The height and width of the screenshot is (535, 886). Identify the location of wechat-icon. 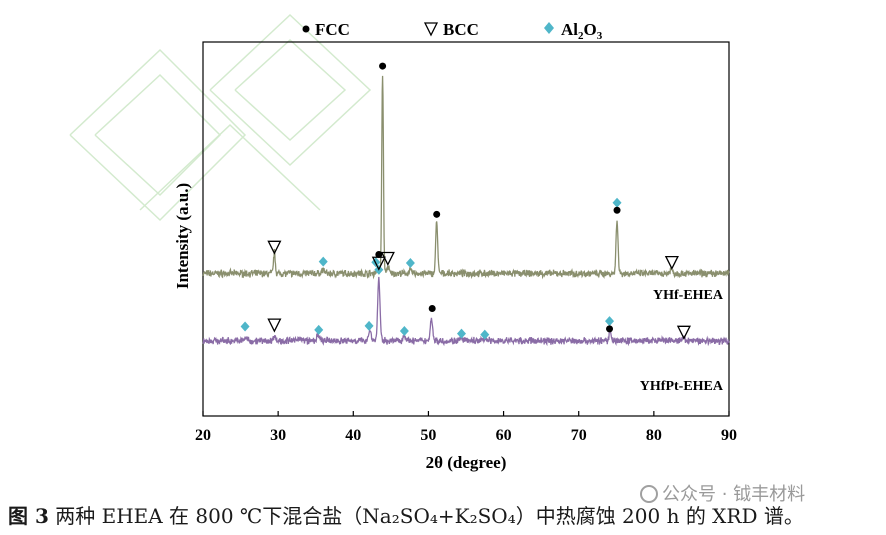
(649, 494).